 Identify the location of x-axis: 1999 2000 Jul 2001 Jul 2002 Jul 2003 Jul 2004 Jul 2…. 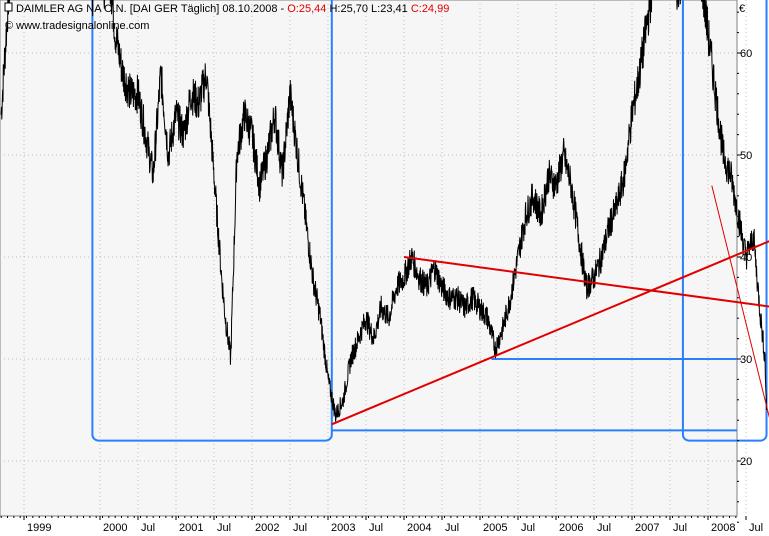
(381, 525).